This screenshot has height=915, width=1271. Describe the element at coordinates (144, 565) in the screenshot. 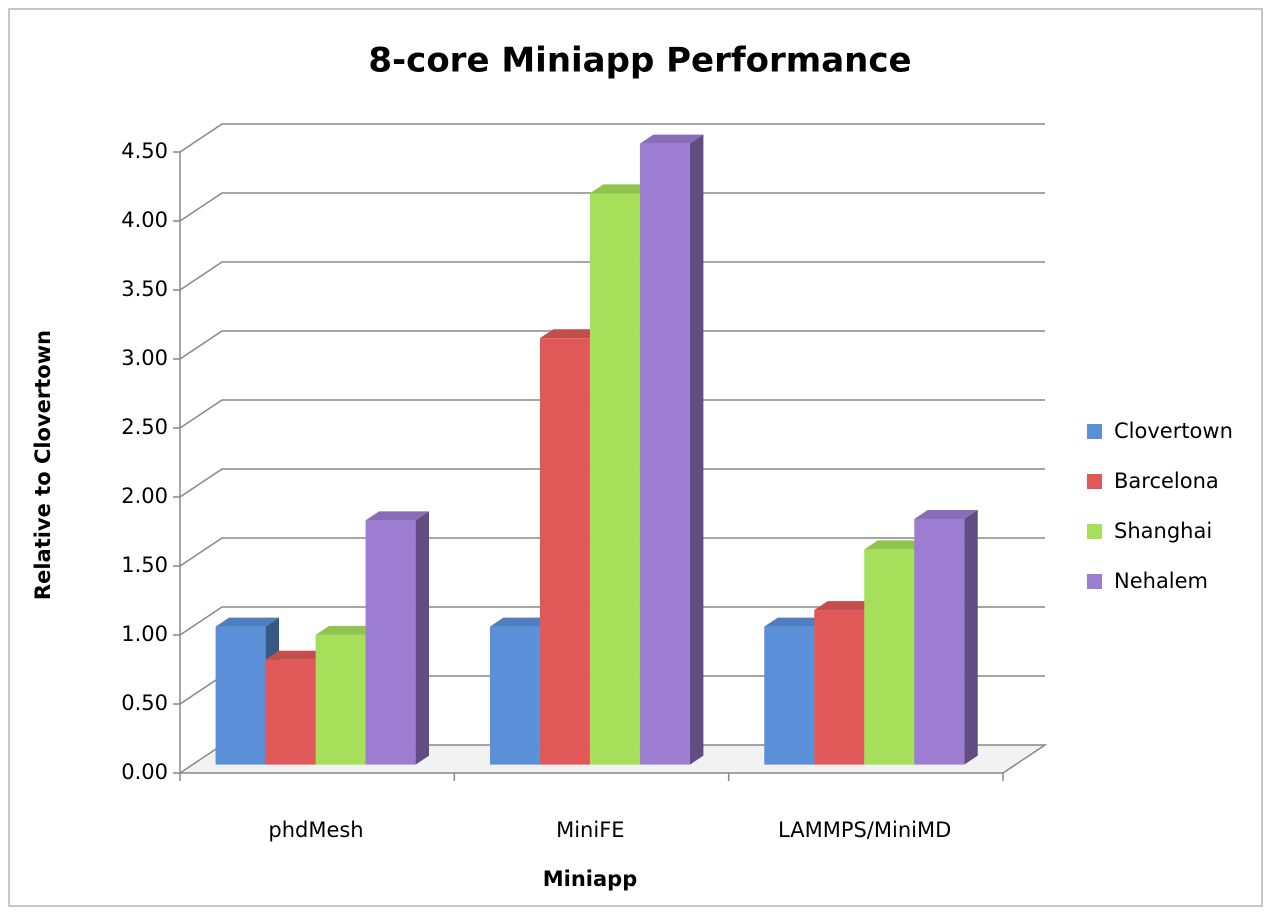

I see `y-tick-label: 1.50` at that location.